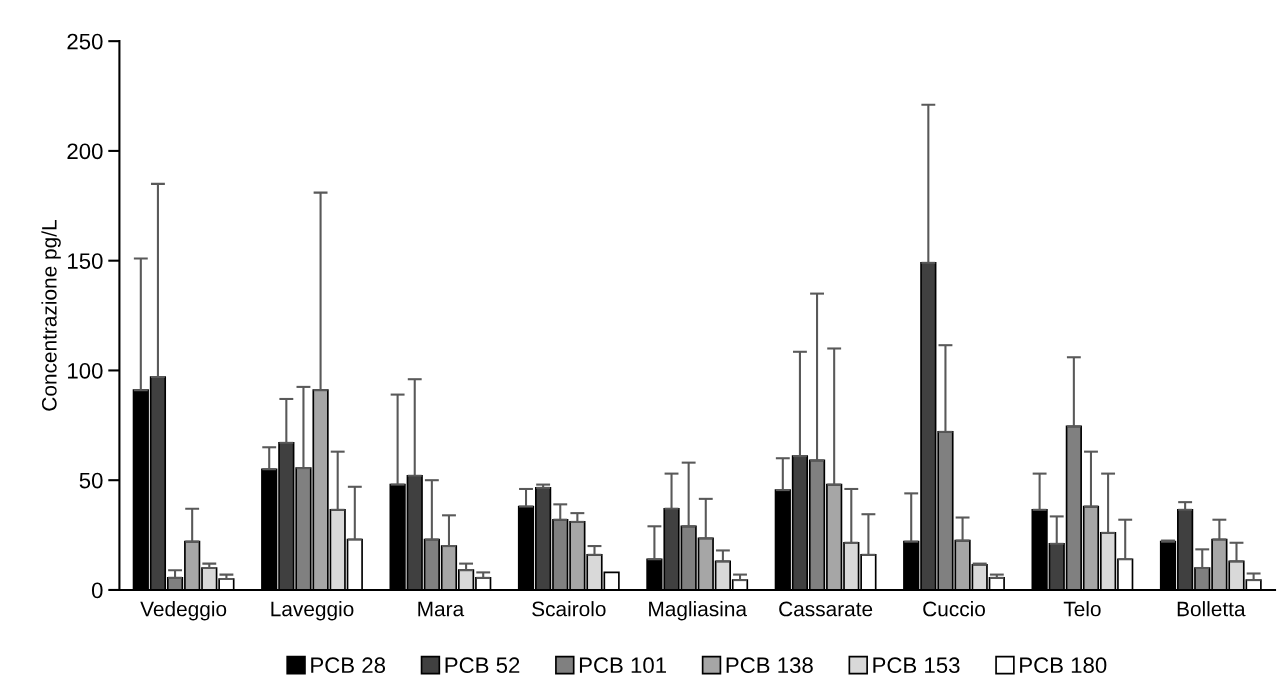 The height and width of the screenshot is (686, 1284). What do you see at coordinates (1211, 609) in the screenshot?
I see `x-tick-label: Bolletta` at bounding box center [1211, 609].